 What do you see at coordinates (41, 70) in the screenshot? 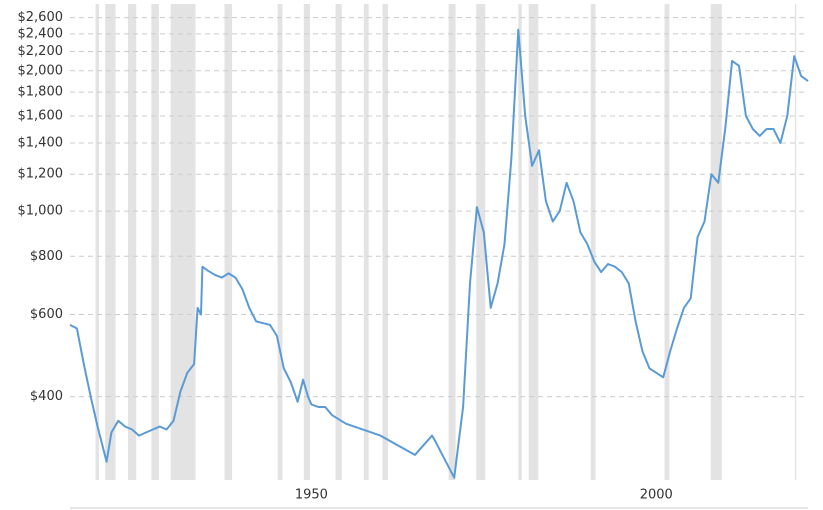
I see `y-tick-label: $2,000` at bounding box center [41, 70].